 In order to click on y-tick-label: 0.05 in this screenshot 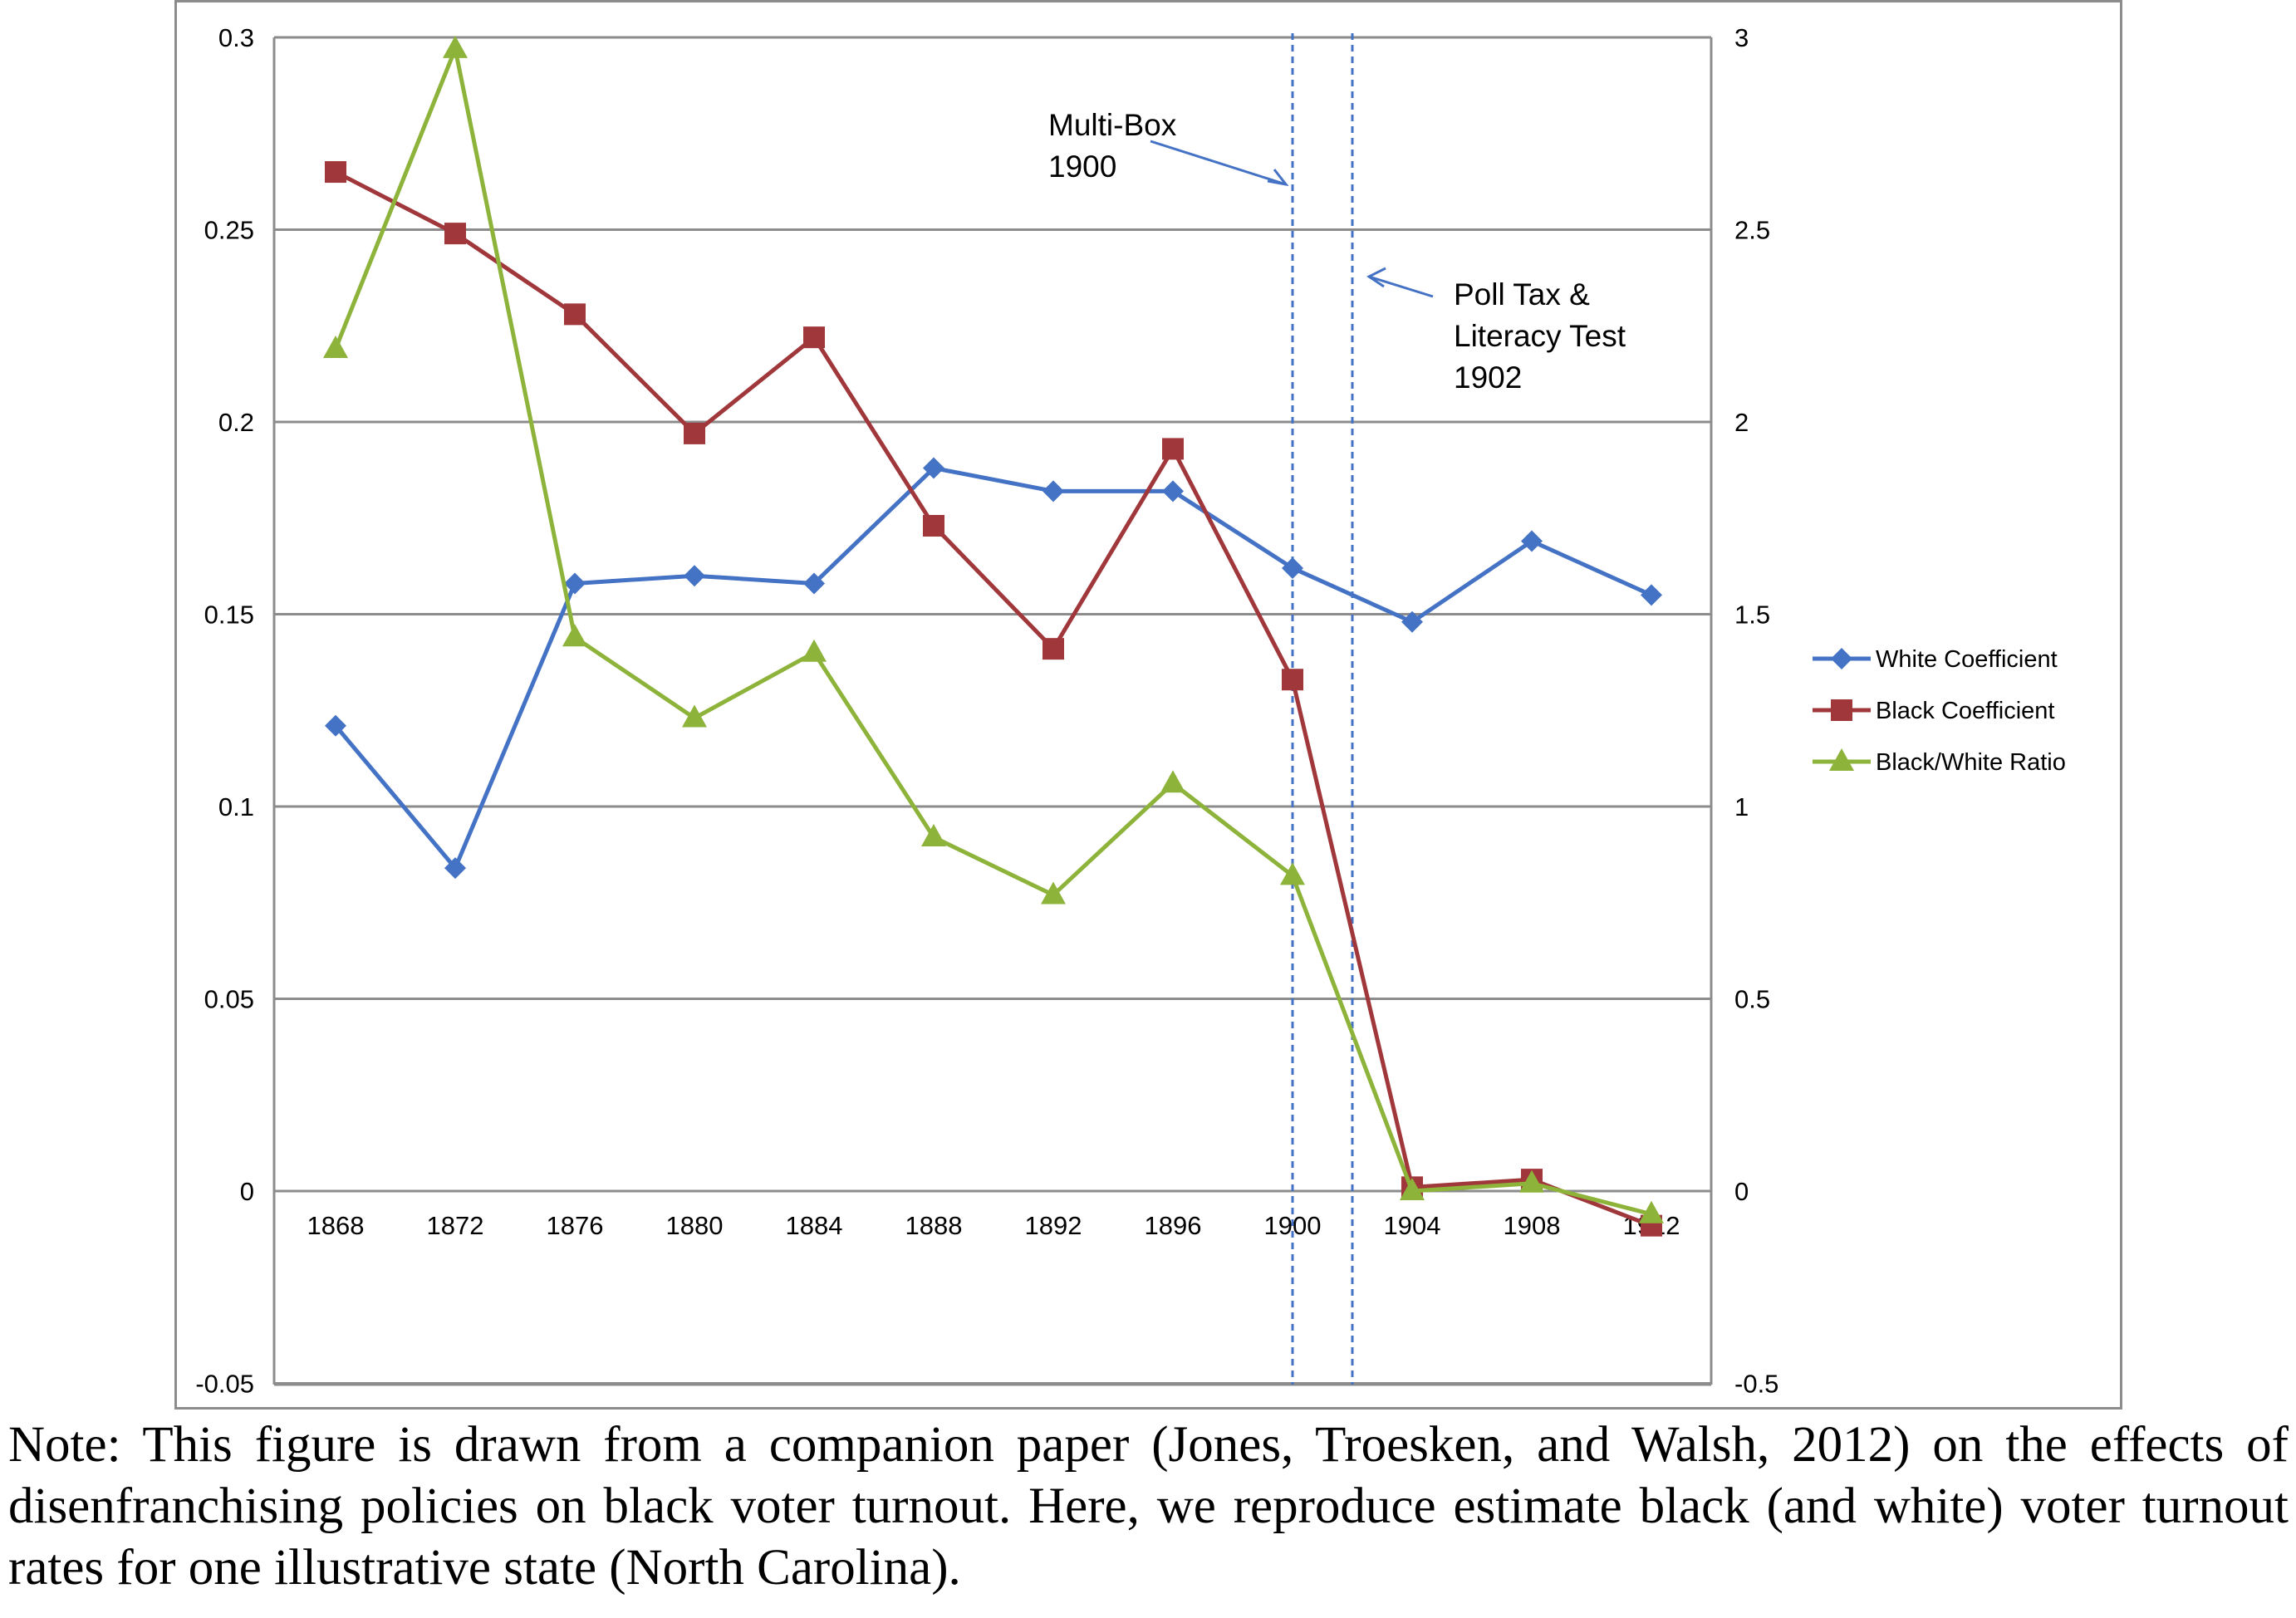, I will do `click(229, 999)`.